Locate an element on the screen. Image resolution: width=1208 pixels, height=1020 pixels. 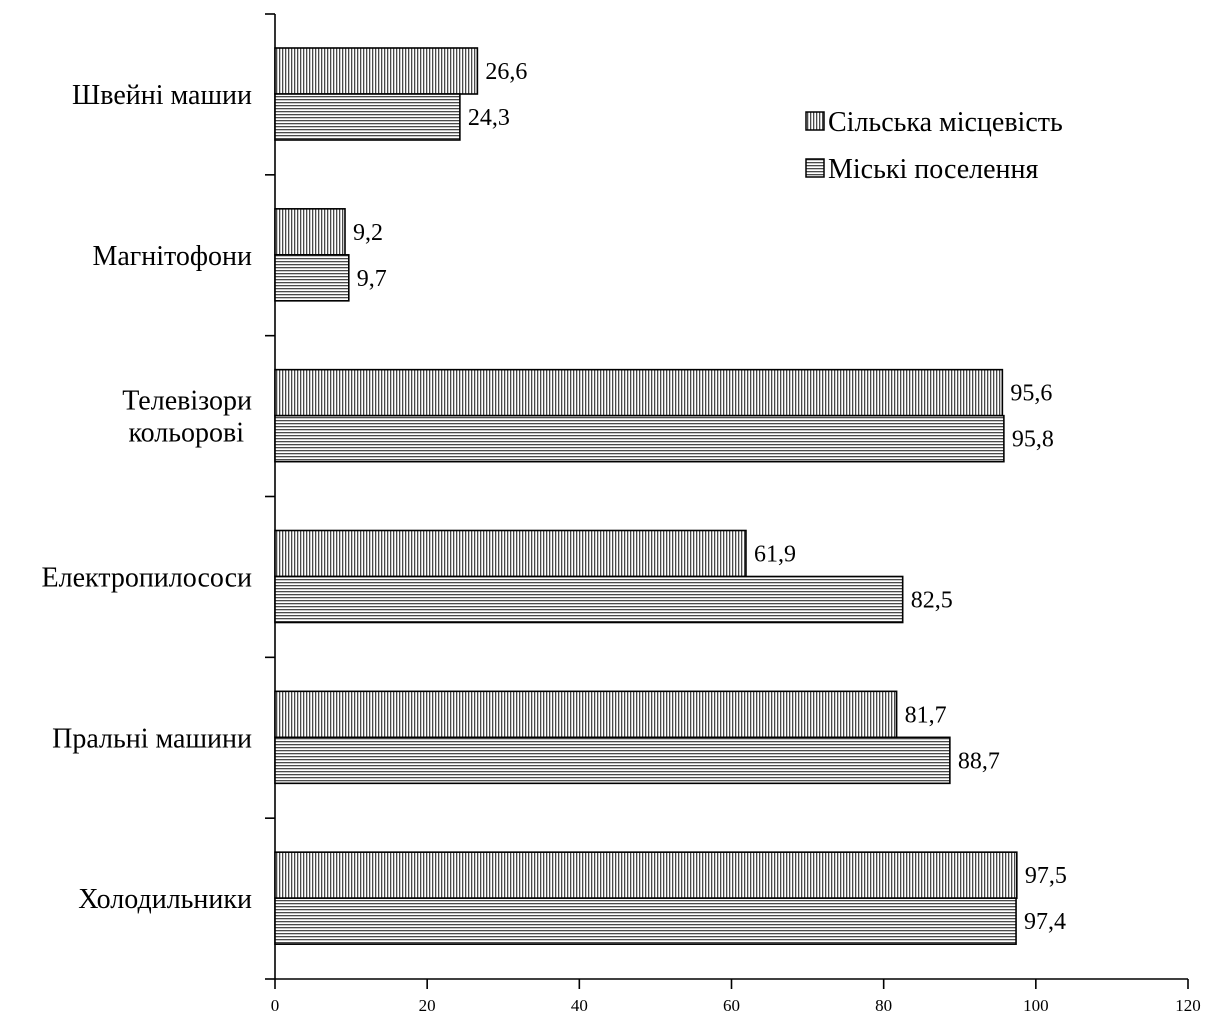
category-label: Електропилососи is located at coordinates (147, 578).